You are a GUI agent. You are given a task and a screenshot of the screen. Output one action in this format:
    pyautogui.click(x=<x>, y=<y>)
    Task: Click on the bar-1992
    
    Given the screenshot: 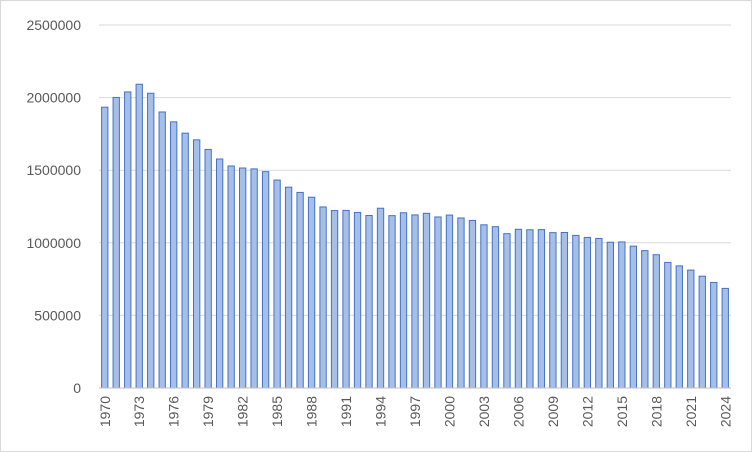 What is the action you would take?
    pyautogui.click(x=357, y=300)
    